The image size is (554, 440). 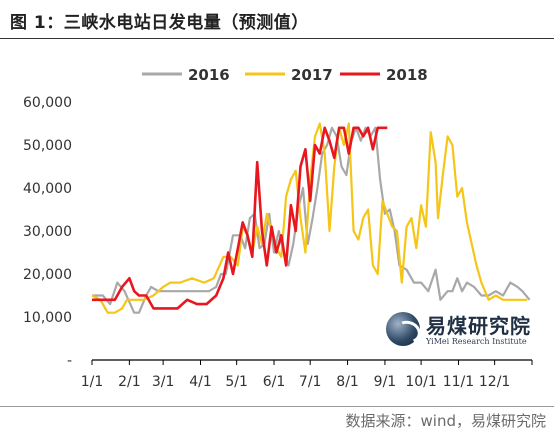 I want to click on footer-divider, so click(x=277, y=406).